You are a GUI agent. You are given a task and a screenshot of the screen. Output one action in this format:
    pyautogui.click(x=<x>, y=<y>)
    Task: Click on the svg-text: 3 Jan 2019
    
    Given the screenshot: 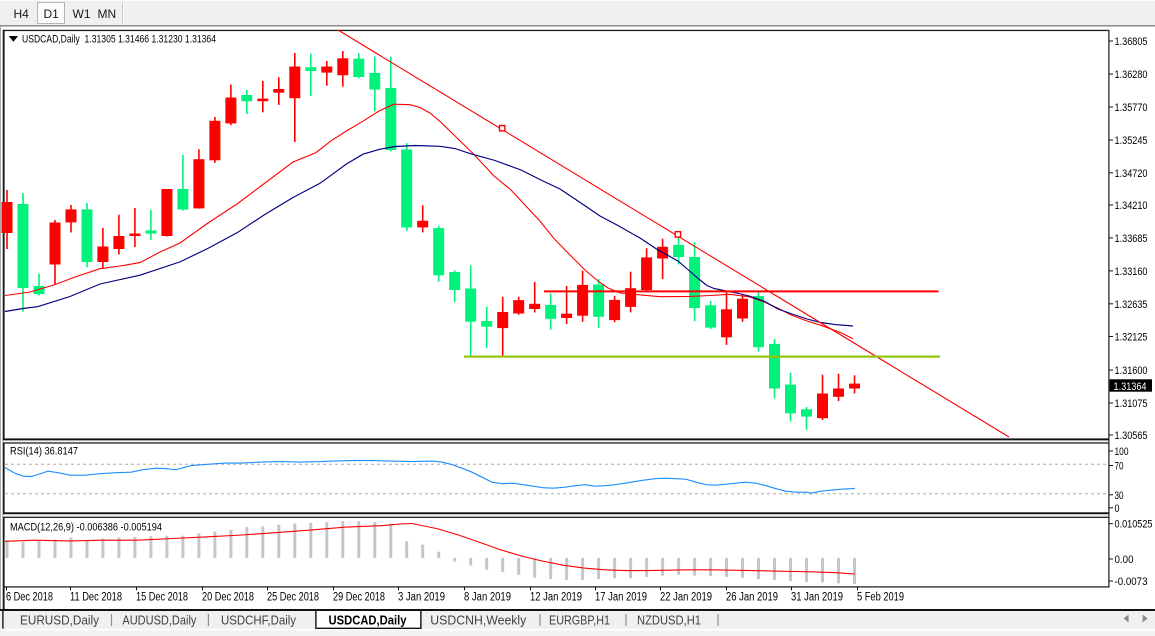 What is the action you would take?
    pyautogui.click(x=421, y=598)
    